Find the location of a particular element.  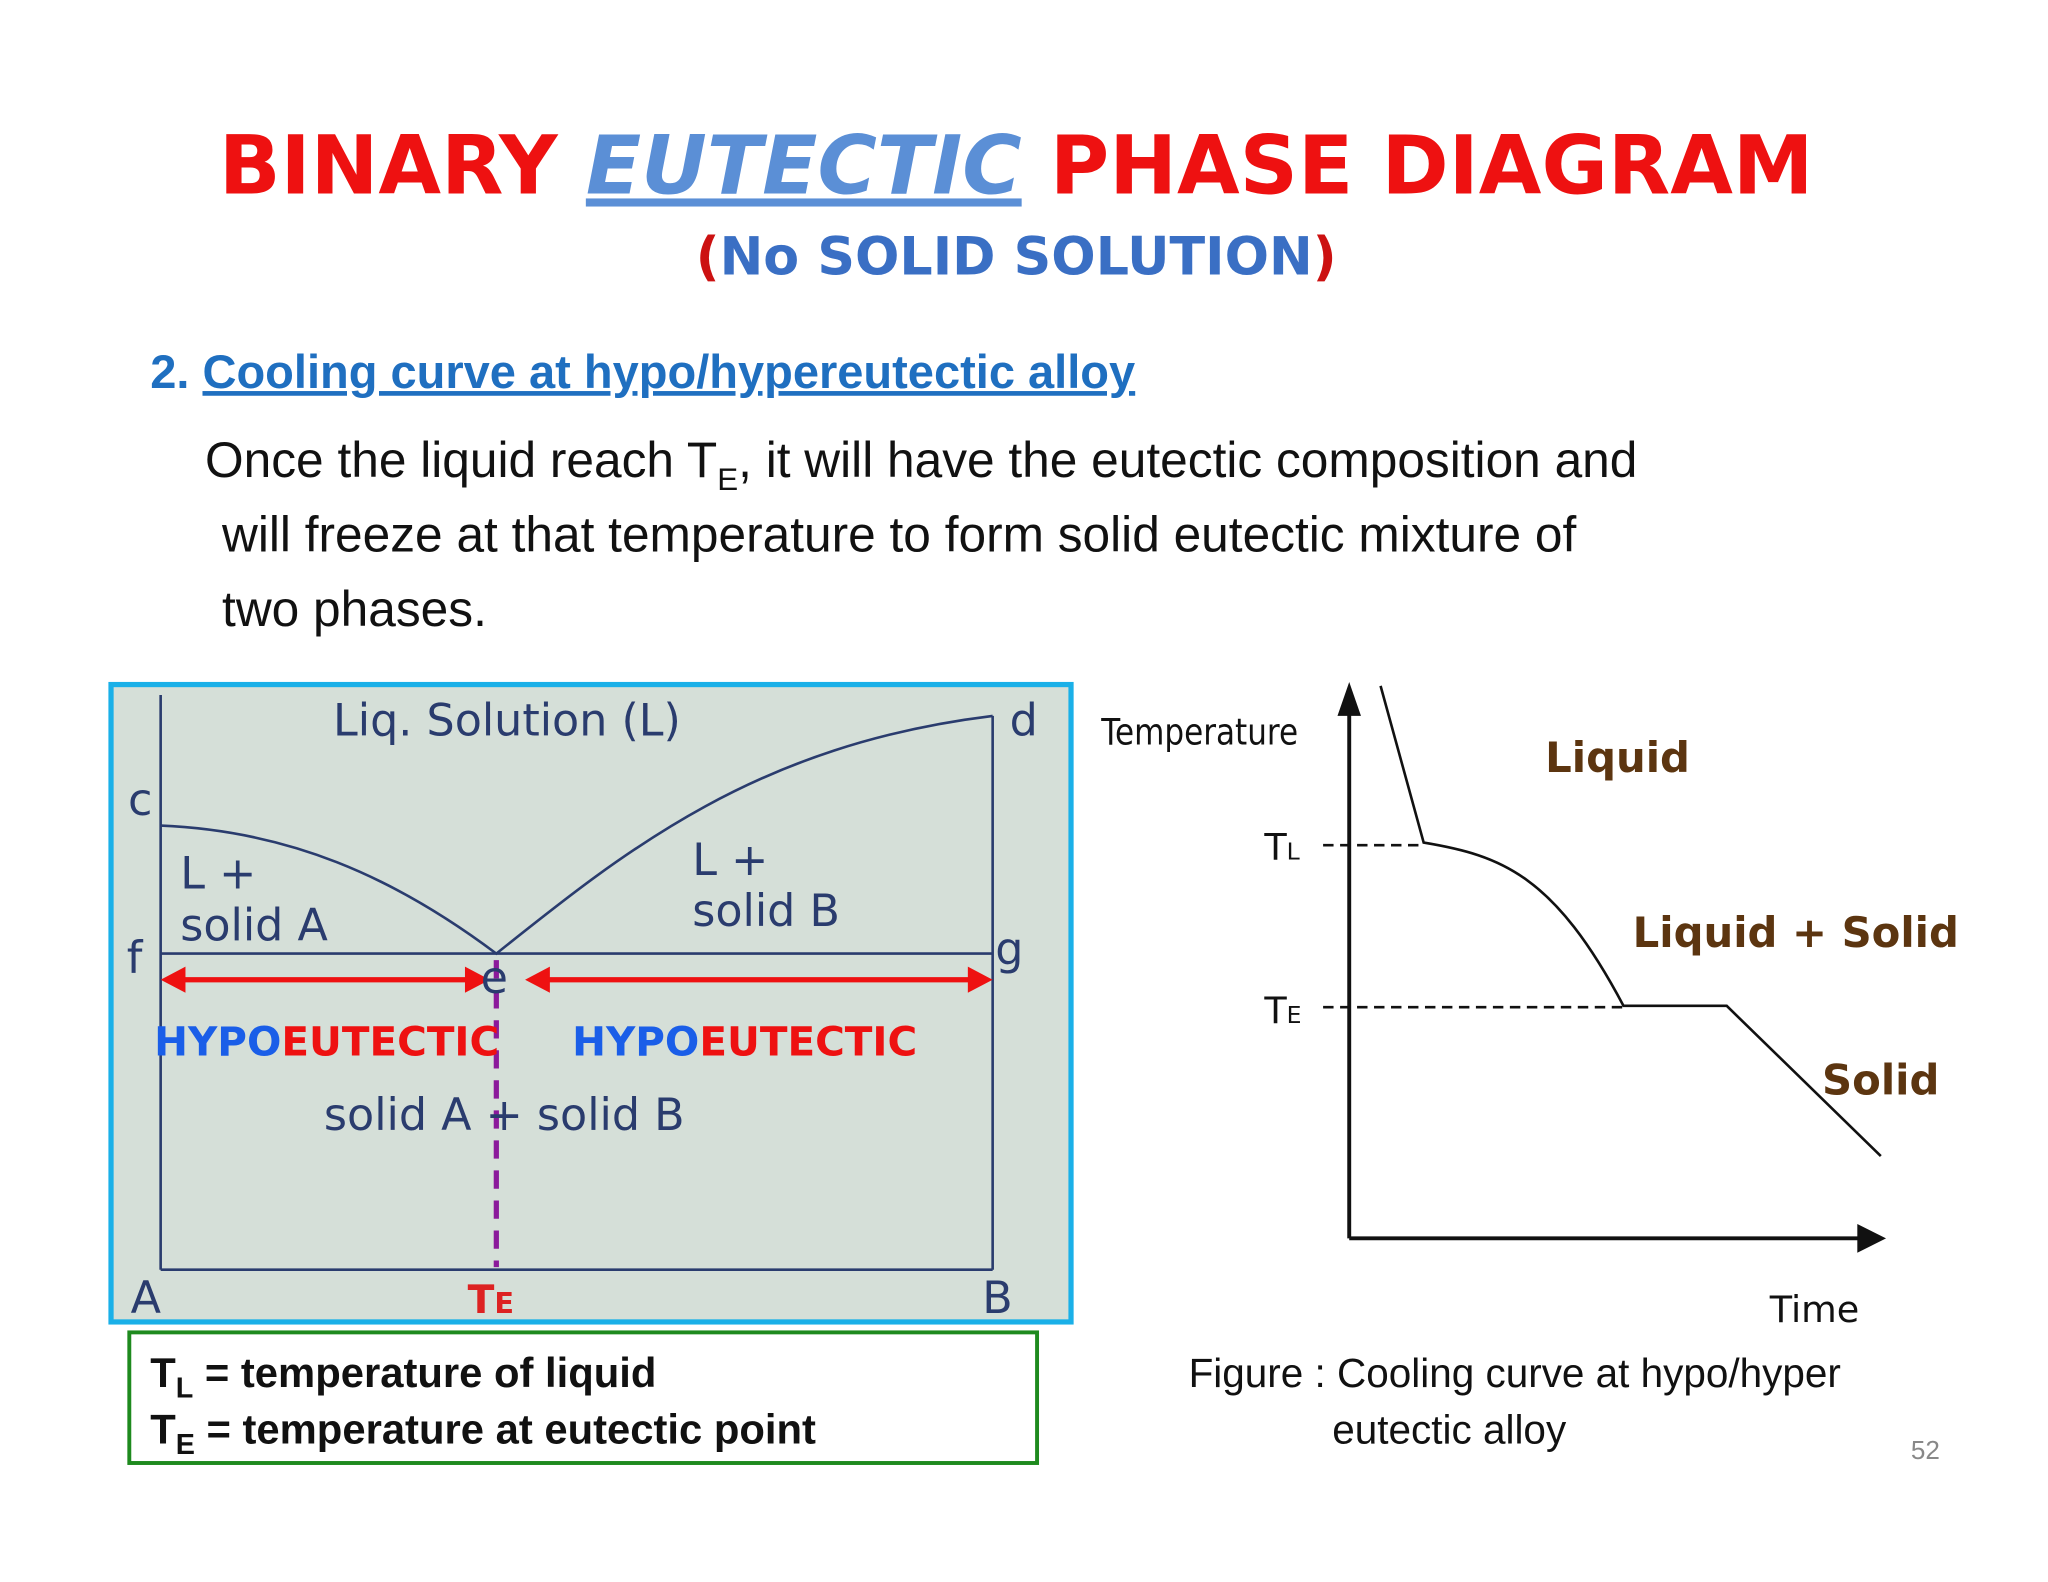

point-label: f is located at coordinates (135, 958).